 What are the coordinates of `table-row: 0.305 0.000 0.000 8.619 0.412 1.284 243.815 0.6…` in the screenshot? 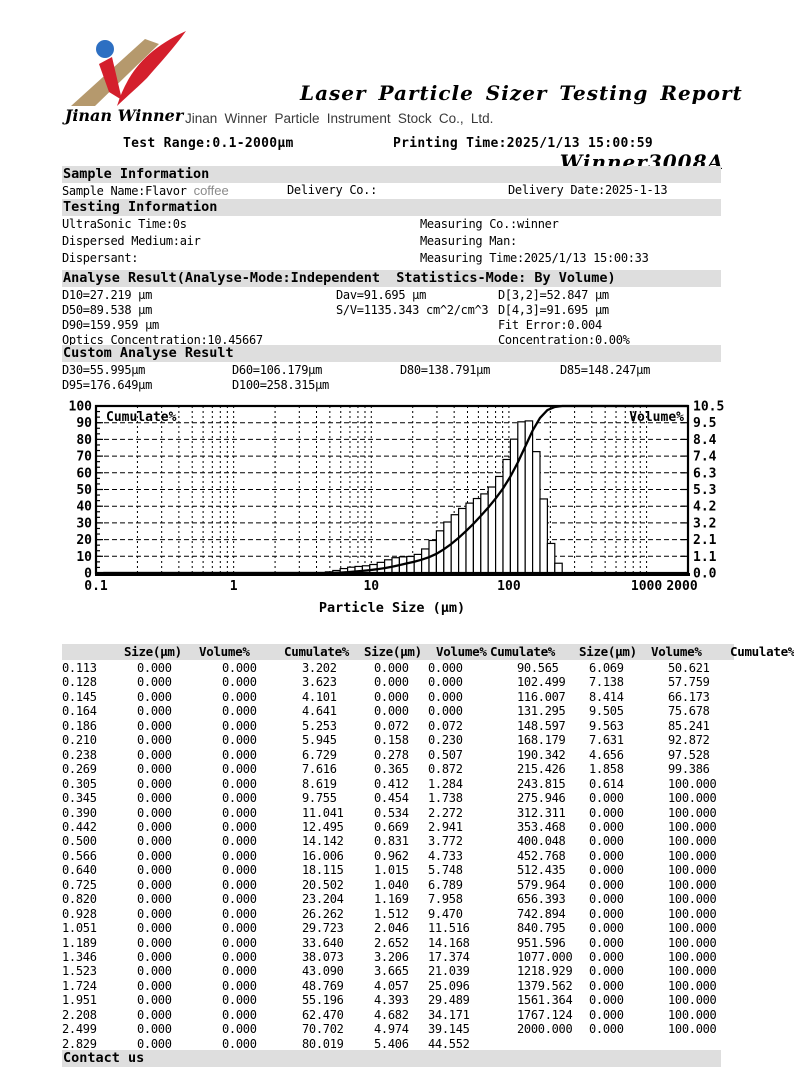 It's located at (397, 784).